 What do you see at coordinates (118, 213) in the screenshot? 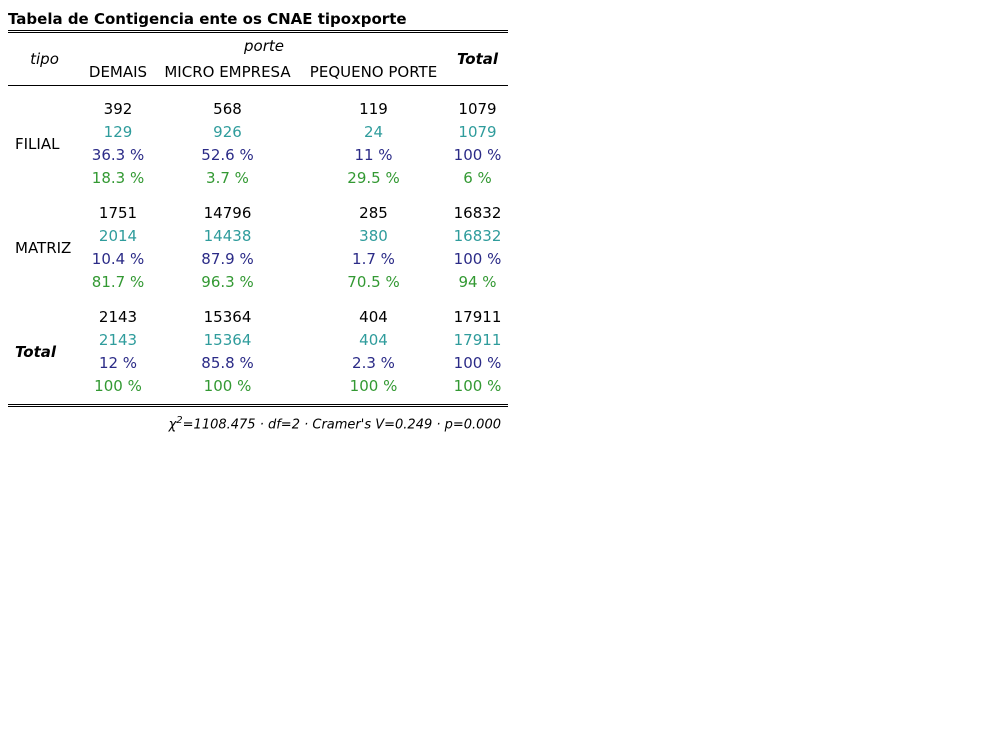
I see `cell-observed: 1751` at bounding box center [118, 213].